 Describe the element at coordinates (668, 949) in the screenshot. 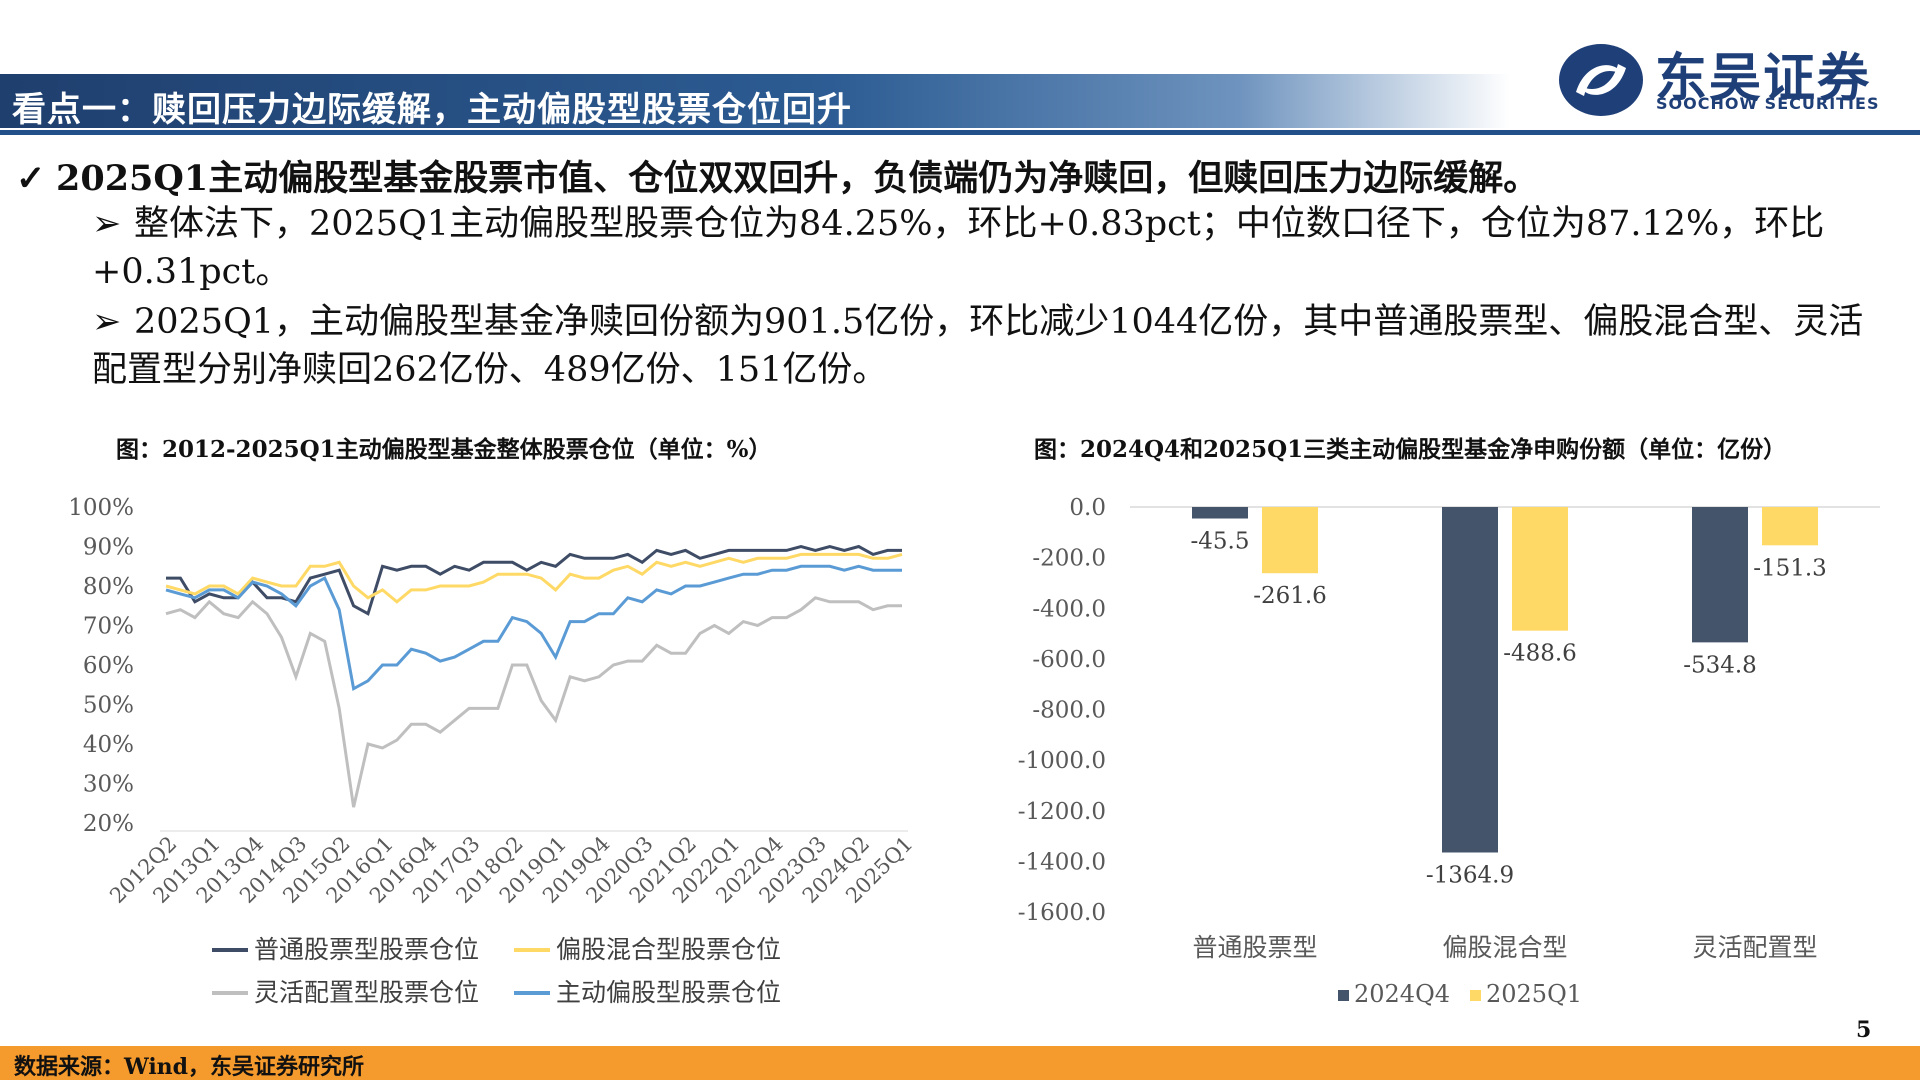

I see `legend-label: 偏股混合型股票仓位` at that location.